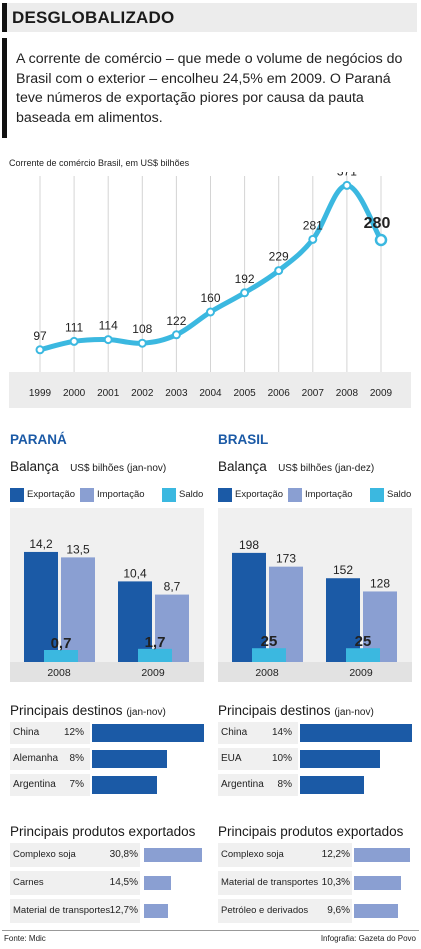  I want to click on brasil-destinos-label: Principais destinos, so click(274, 710).